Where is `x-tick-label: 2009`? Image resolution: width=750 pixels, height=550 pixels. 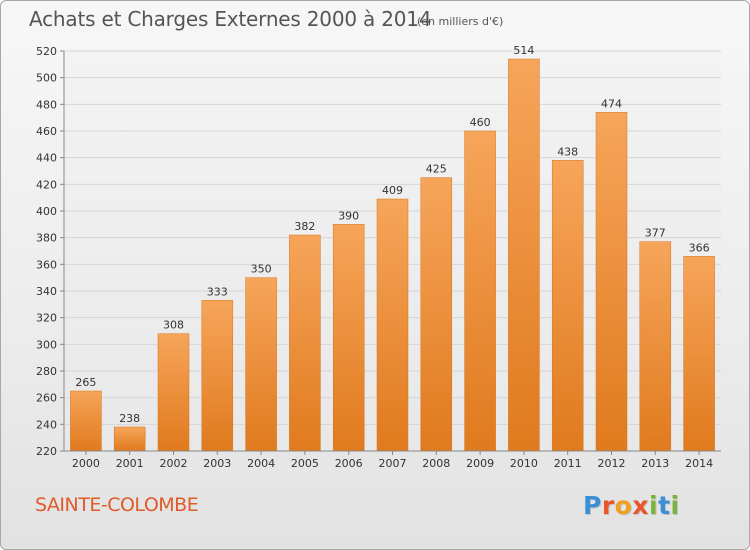
x-tick-label: 2009 is located at coordinates (480, 463).